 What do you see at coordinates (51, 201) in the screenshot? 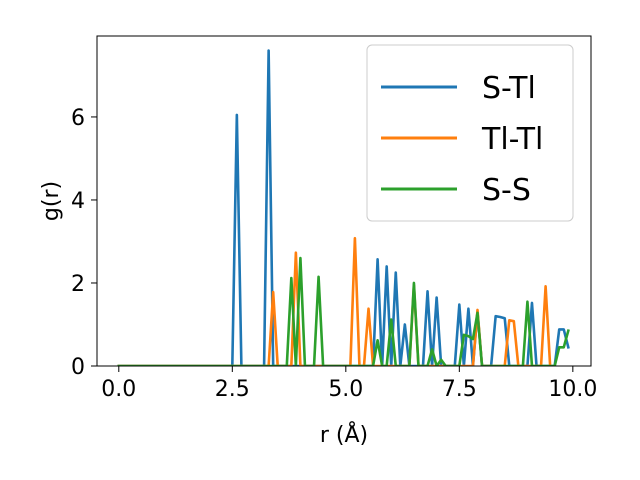
I see `y-axis-label: g(r)` at bounding box center [51, 201].